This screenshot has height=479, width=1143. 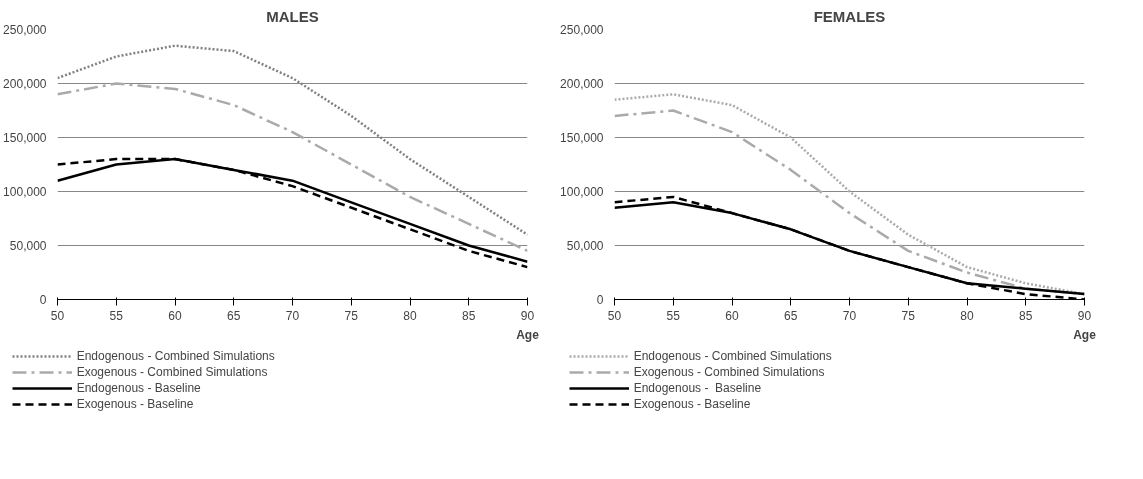 I want to click on chart-title: FEMALES, so click(x=849, y=16).